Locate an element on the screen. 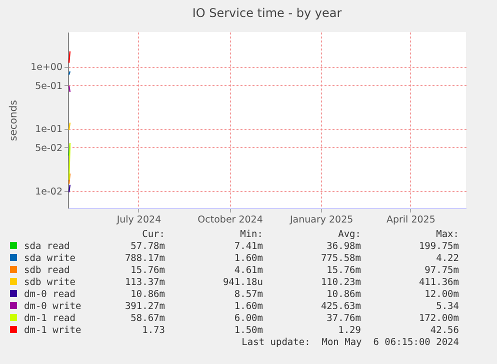 This screenshot has width=497, height=364. text: 1.29 is located at coordinates (349, 330).